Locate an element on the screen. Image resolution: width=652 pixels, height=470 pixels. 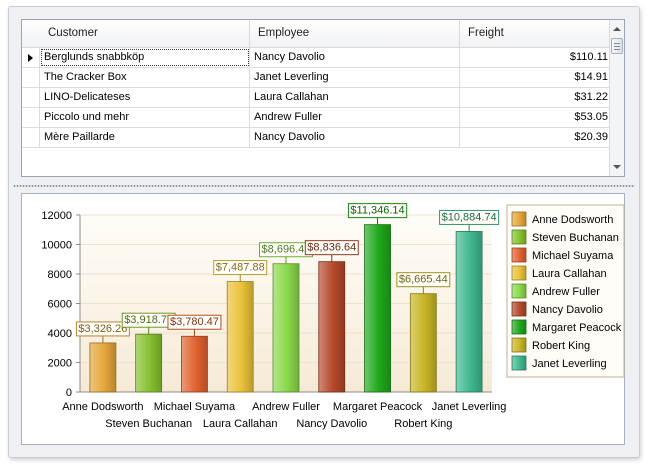
x-tick-label: Steven Buchanan is located at coordinates (148, 424).